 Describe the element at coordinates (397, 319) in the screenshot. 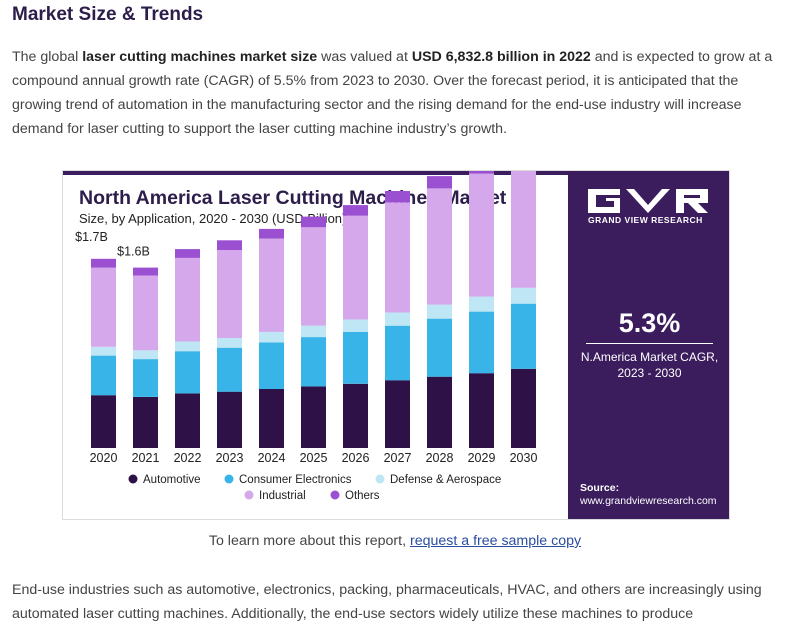

I see `bar-2027-defense-aerospace` at that location.